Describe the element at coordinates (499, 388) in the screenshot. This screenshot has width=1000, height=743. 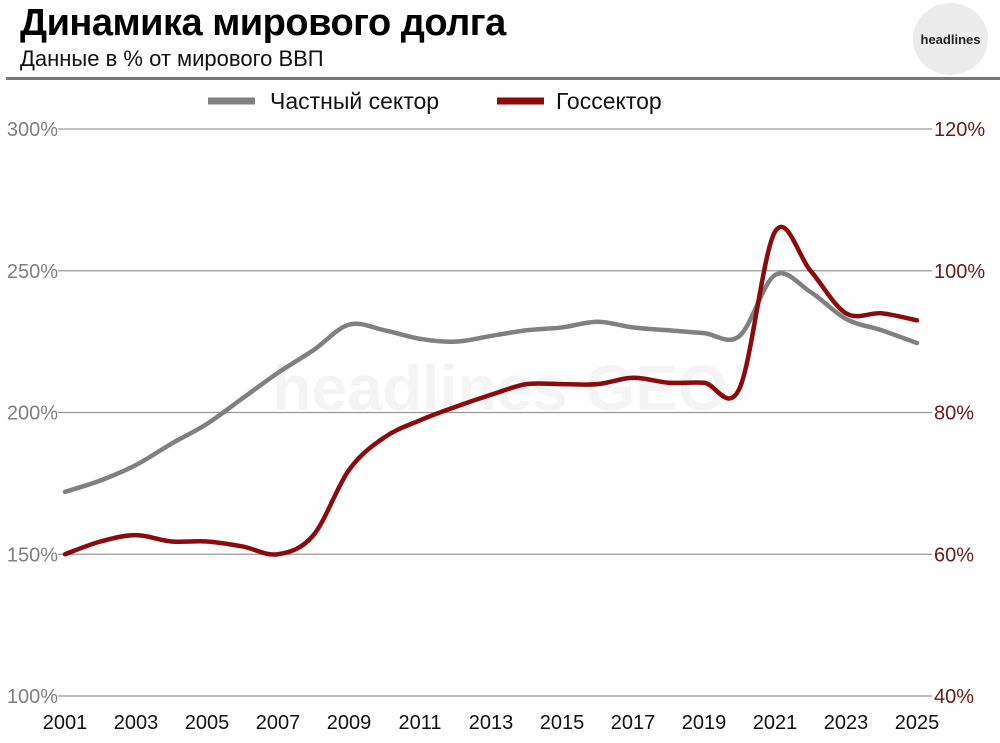
I see `watermark: headlines GEO` at that location.